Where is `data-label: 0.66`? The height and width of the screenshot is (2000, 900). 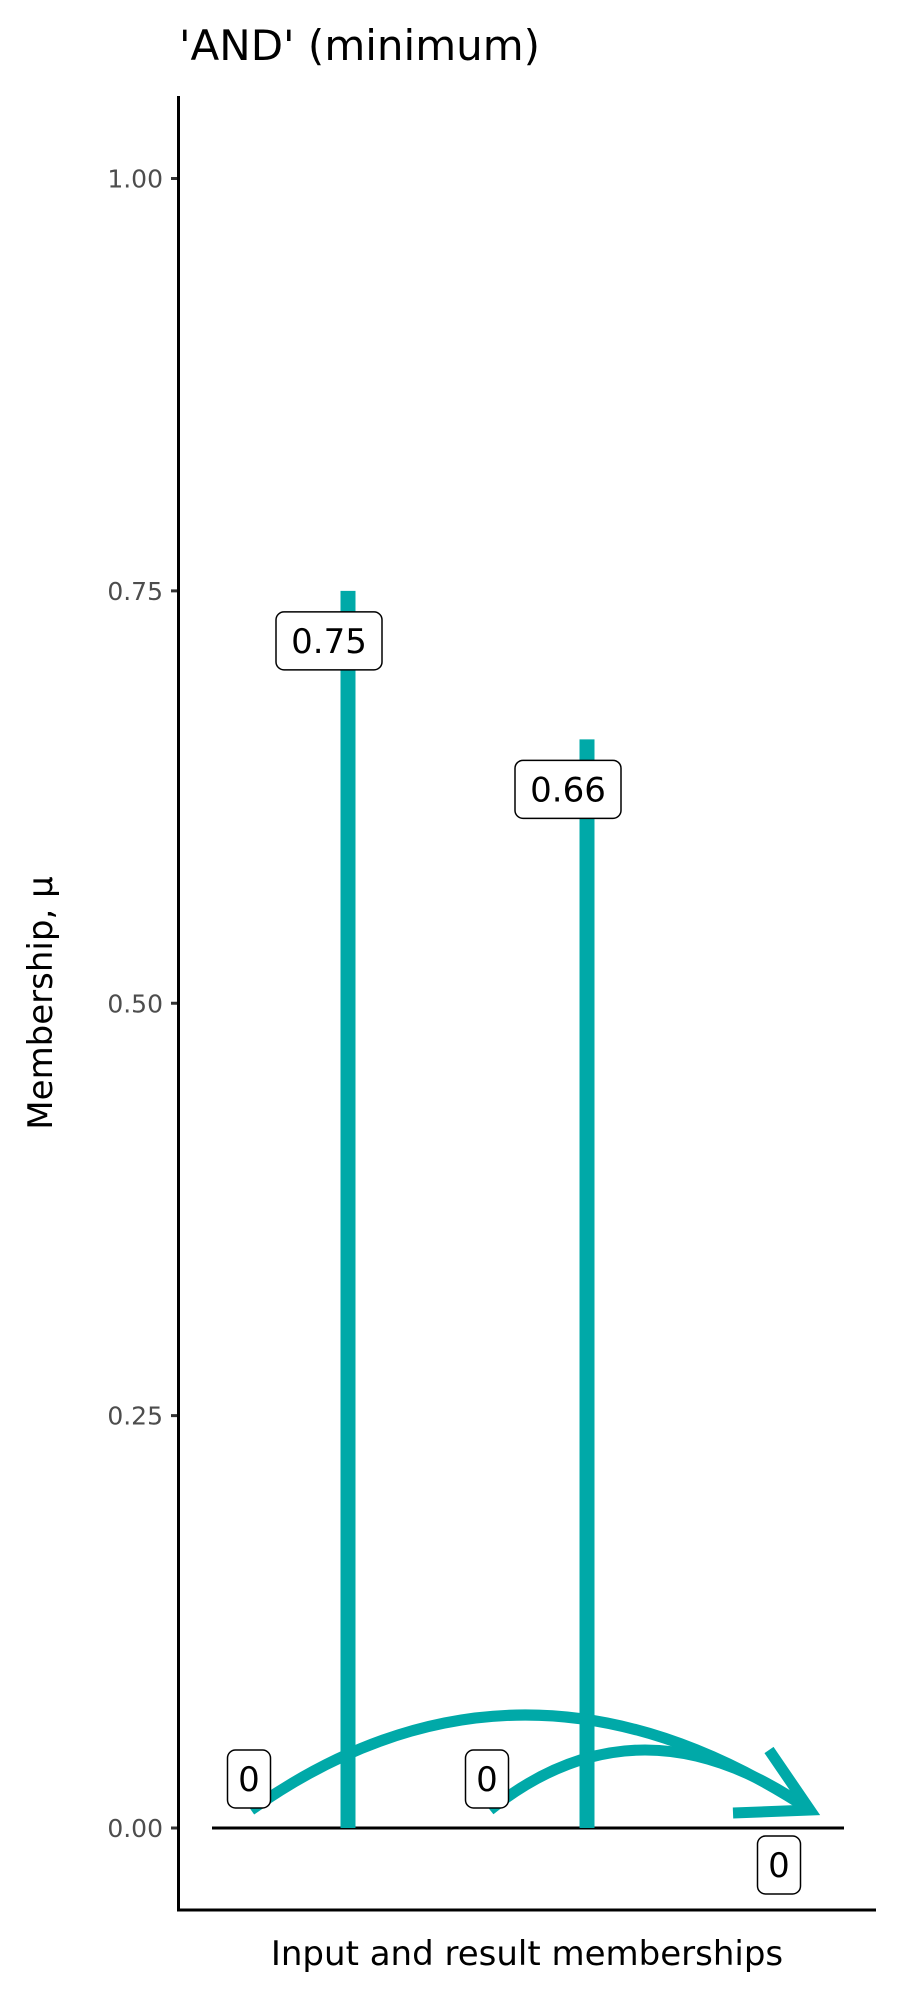 data-label: 0.66 is located at coordinates (568, 790).